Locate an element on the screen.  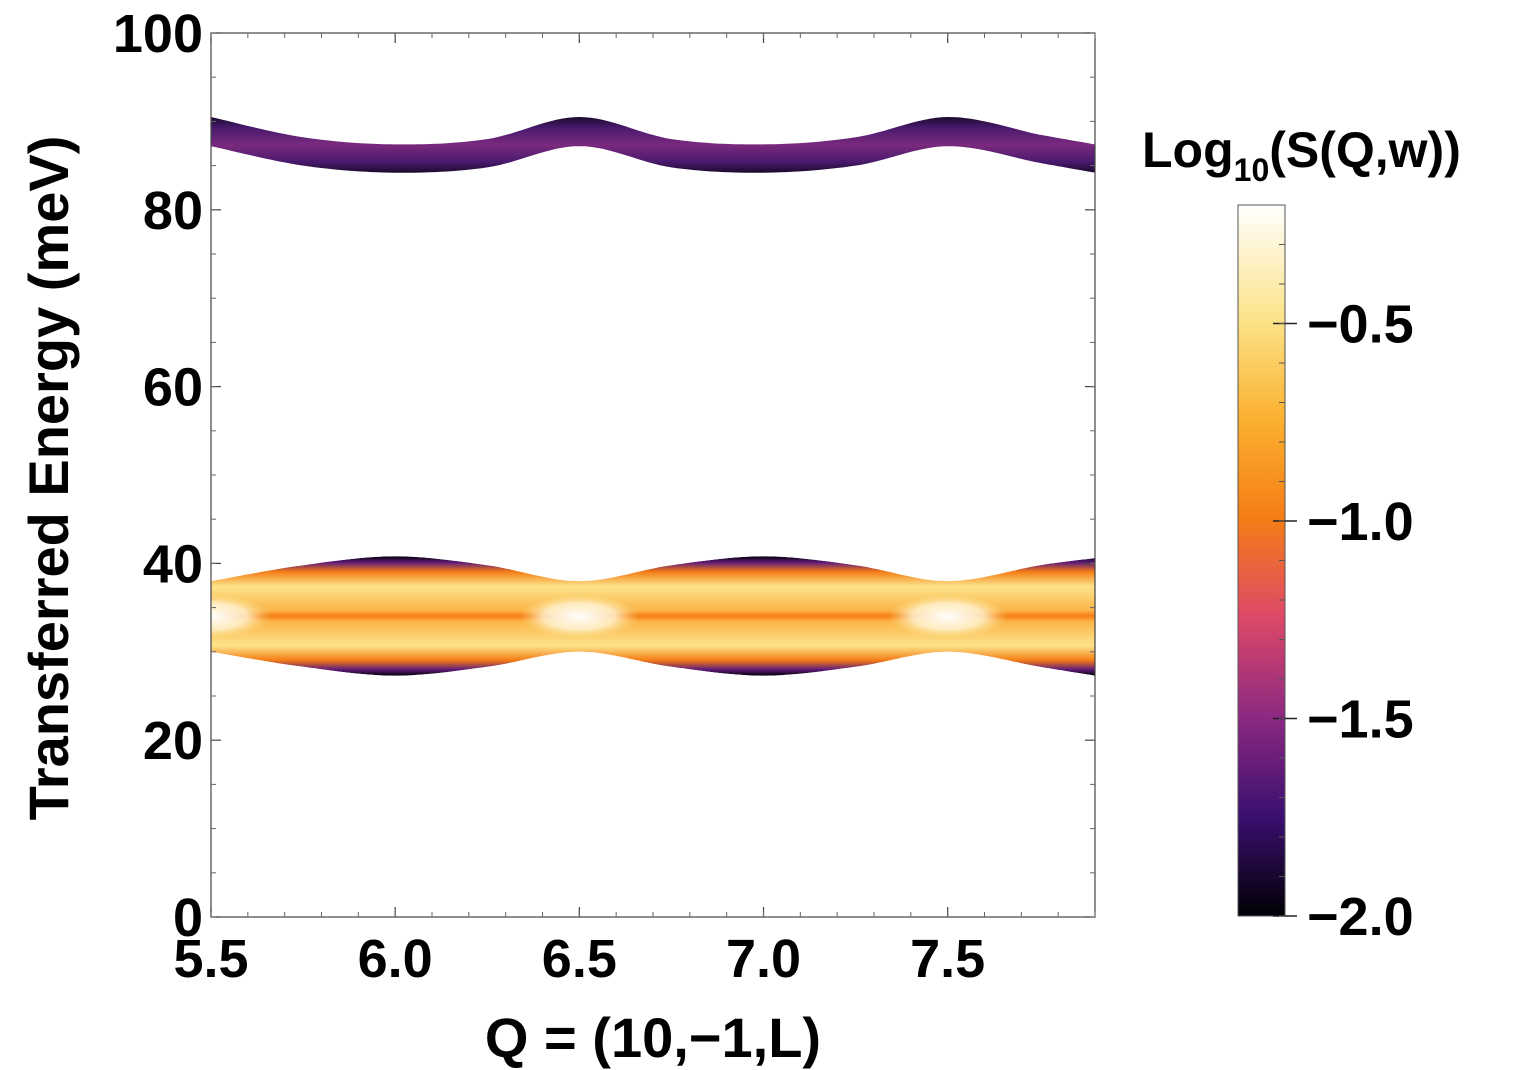
colorbar-tick-label: −1.0 is located at coordinates (1360, 522).